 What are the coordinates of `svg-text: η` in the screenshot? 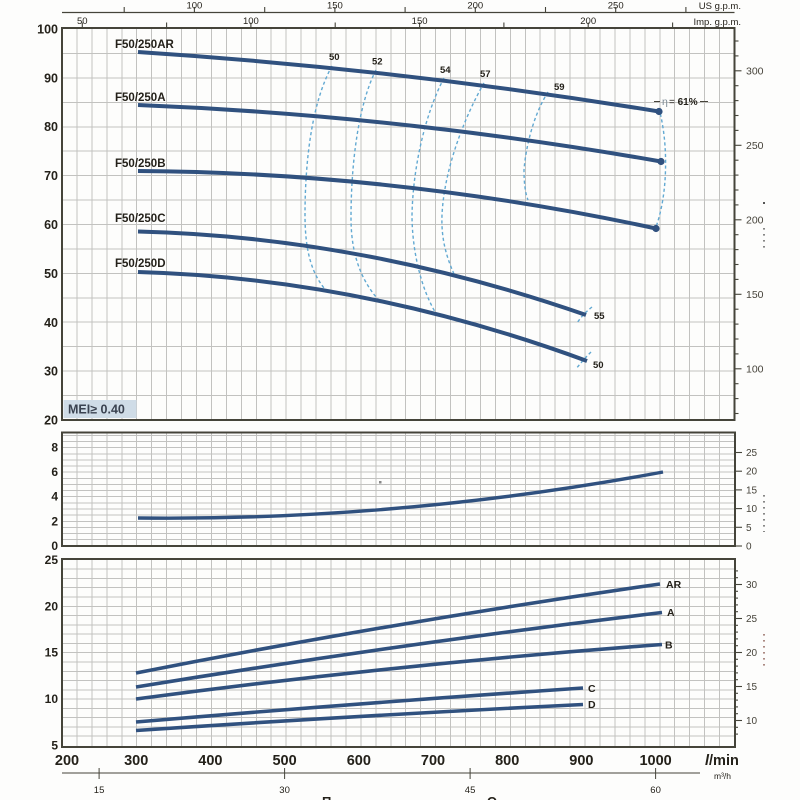 It's located at (665, 102).